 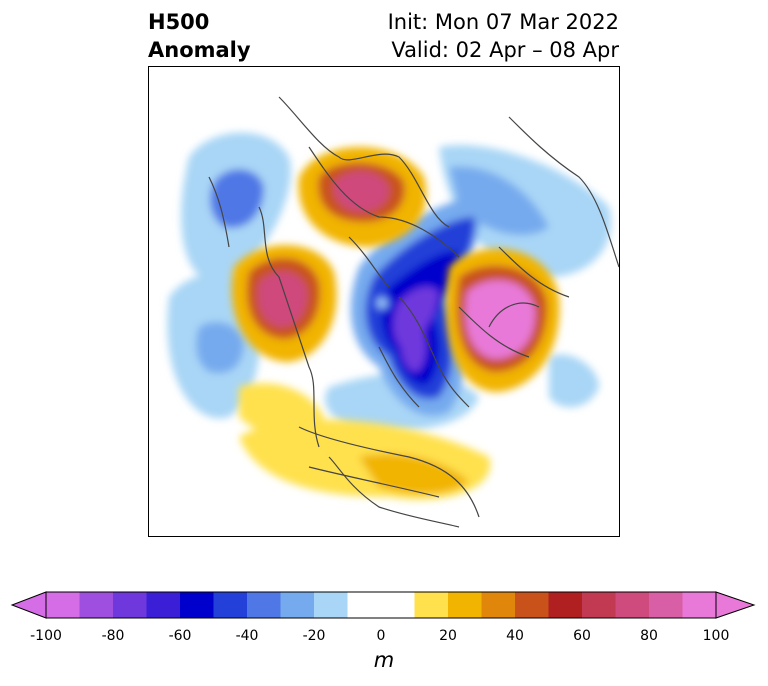 I want to click on colorbar-tick-label: 40, so click(x=515, y=636).